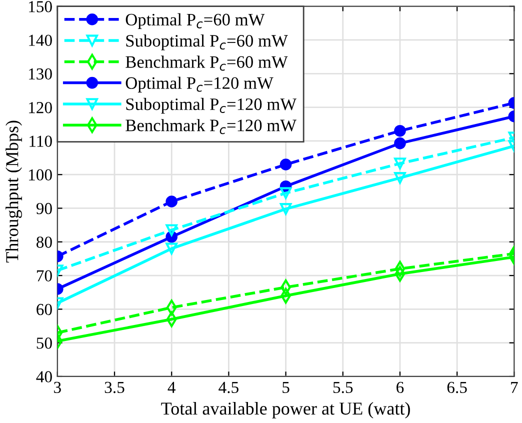 Image resolution: width=522 pixels, height=423 pixels. What do you see at coordinates (228, 388) in the screenshot?
I see `x-tick-label: 4.5` at bounding box center [228, 388].